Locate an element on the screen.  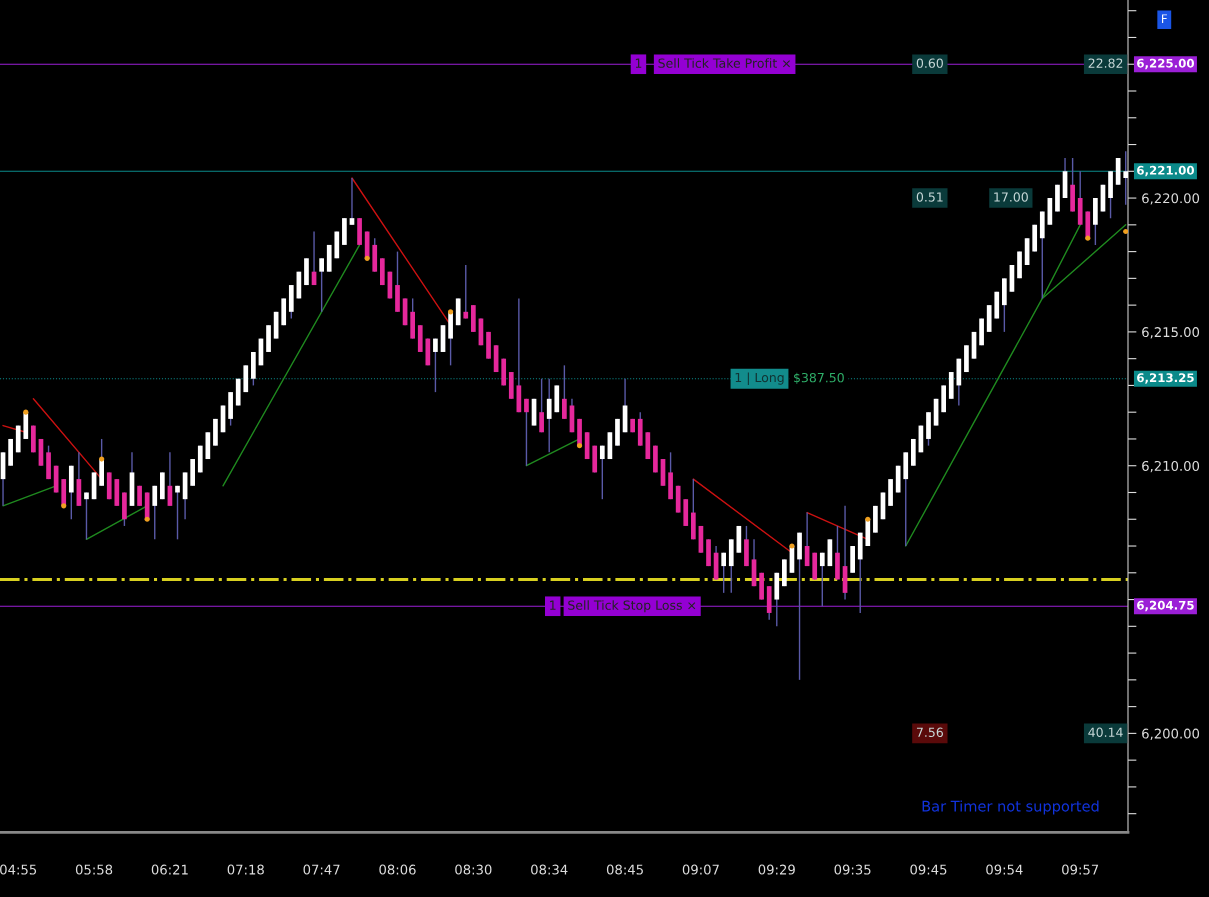
x-tick-label: 07:47 is located at coordinates (321, 869).